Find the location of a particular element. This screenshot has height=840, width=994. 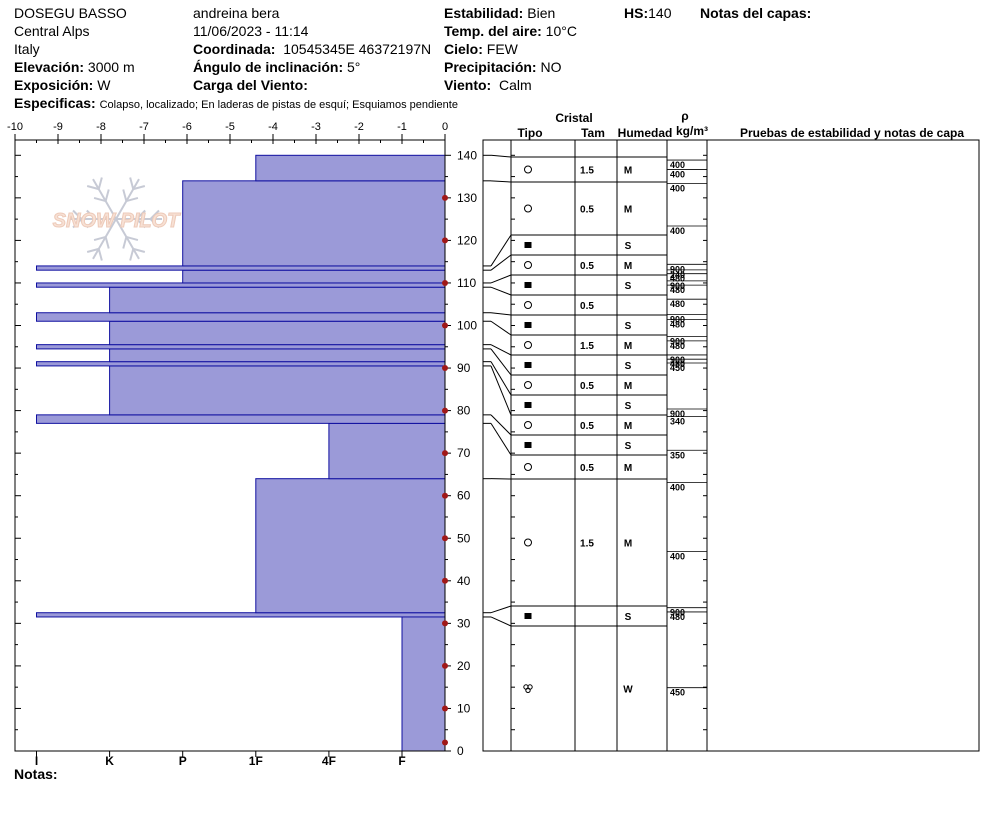

air-temp-value: 10°C is located at coordinates (561, 31).